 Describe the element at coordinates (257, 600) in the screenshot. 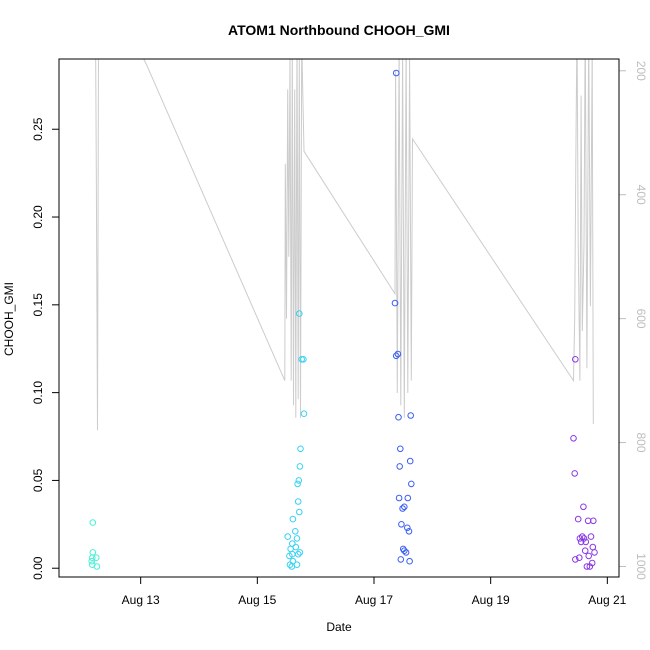

I see `x-tick-label: Aug 15` at that location.